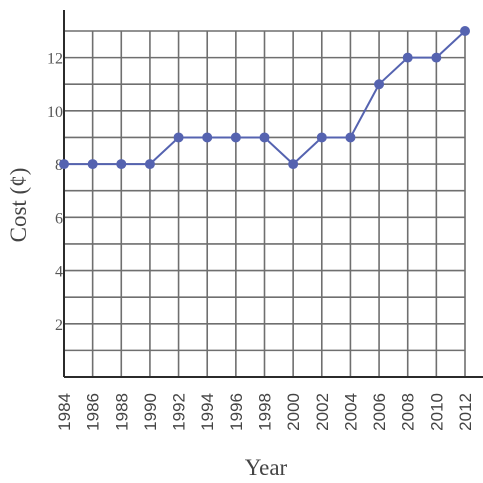 This screenshot has width=483, height=483. Describe the element at coordinates (150, 412) in the screenshot. I see `x-tick-label: 1990` at that location.